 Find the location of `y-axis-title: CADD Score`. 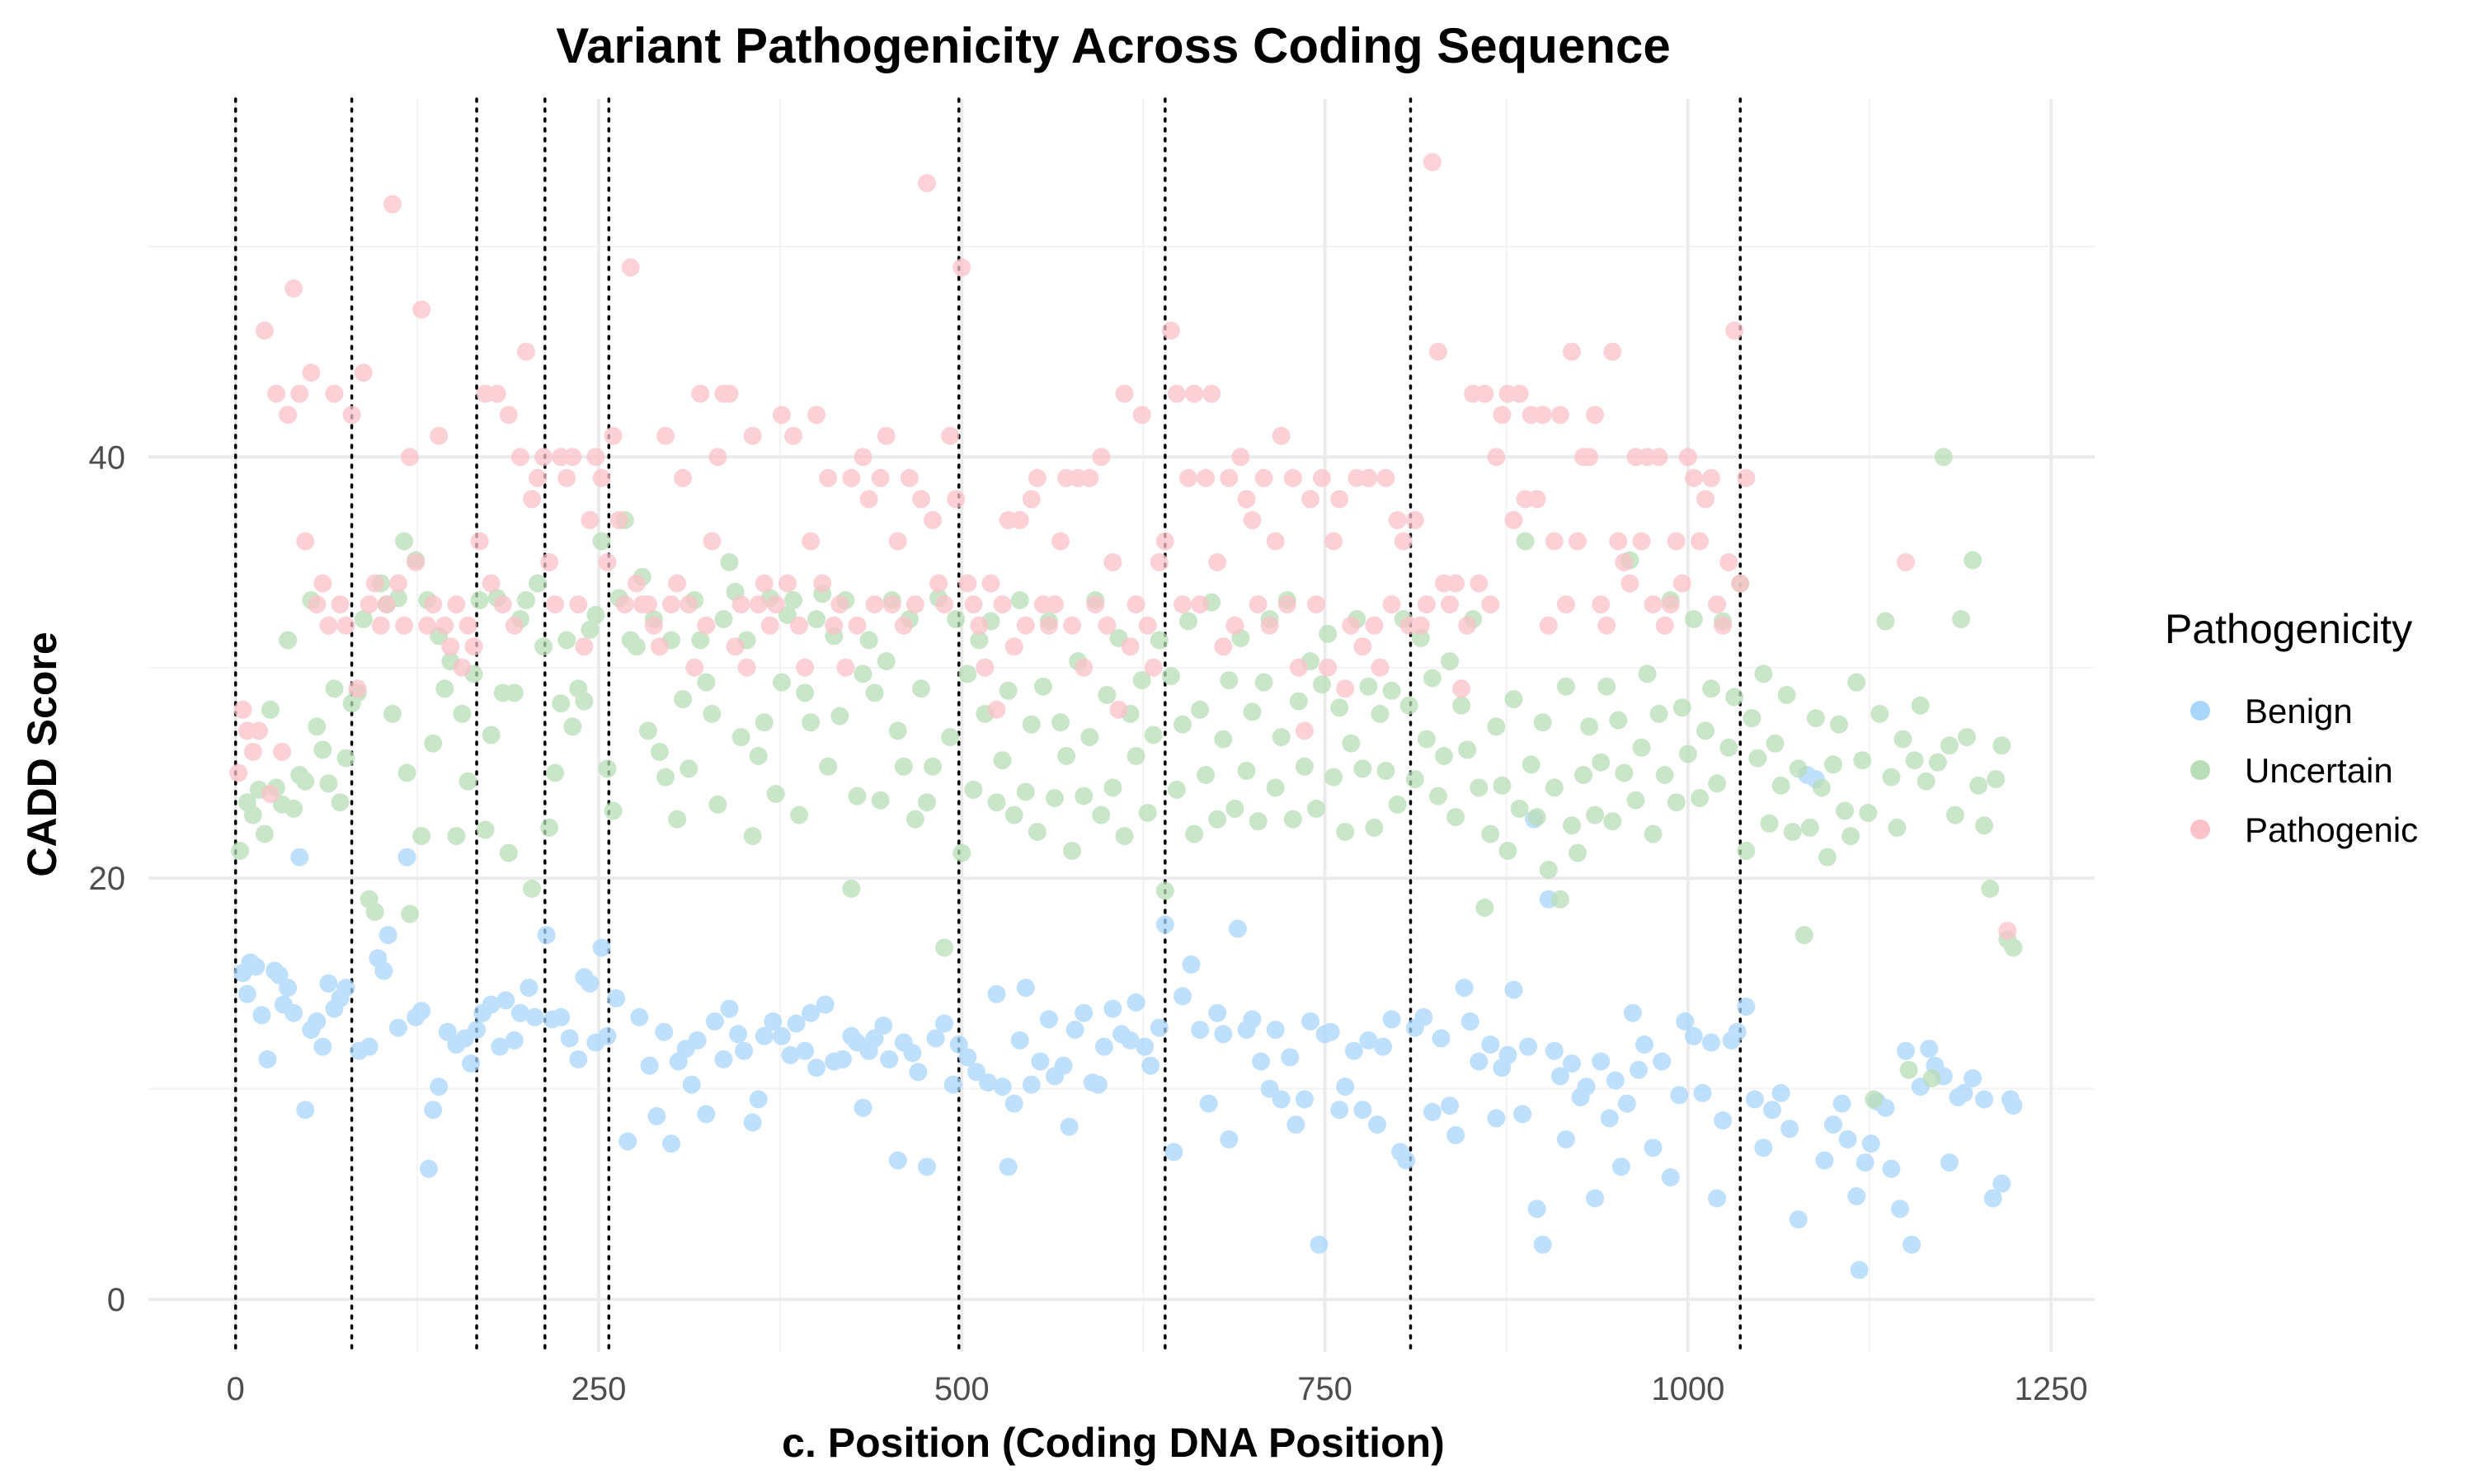

y-axis-title: CADD Score is located at coordinates (42, 754).